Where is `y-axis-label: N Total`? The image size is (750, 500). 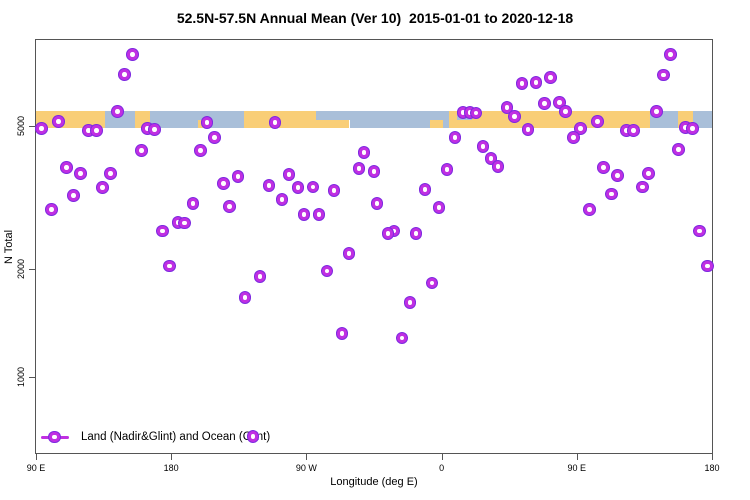
y-axis-label: N Total is located at coordinates (9, 246).